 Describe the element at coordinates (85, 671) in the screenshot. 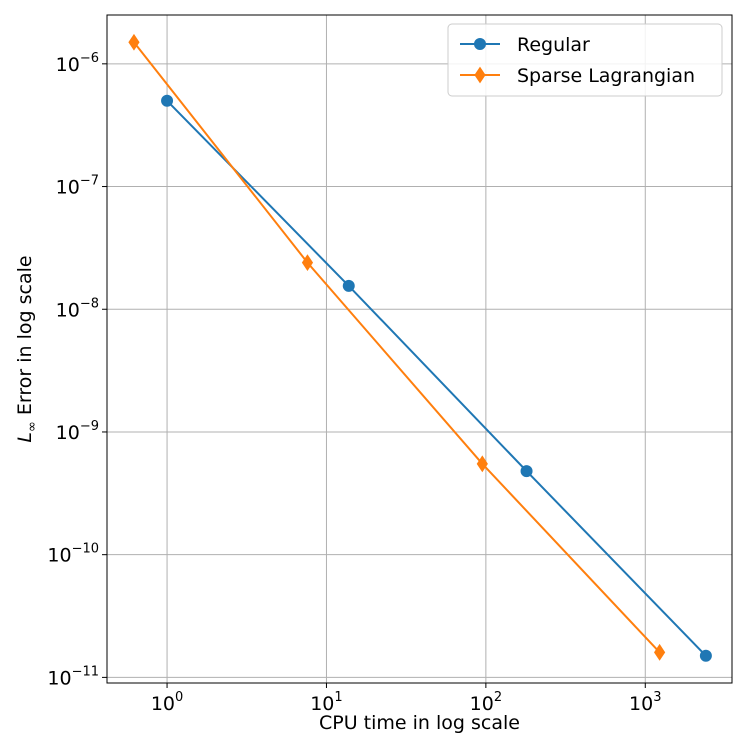

I see `y-tick-exp: −11` at that location.